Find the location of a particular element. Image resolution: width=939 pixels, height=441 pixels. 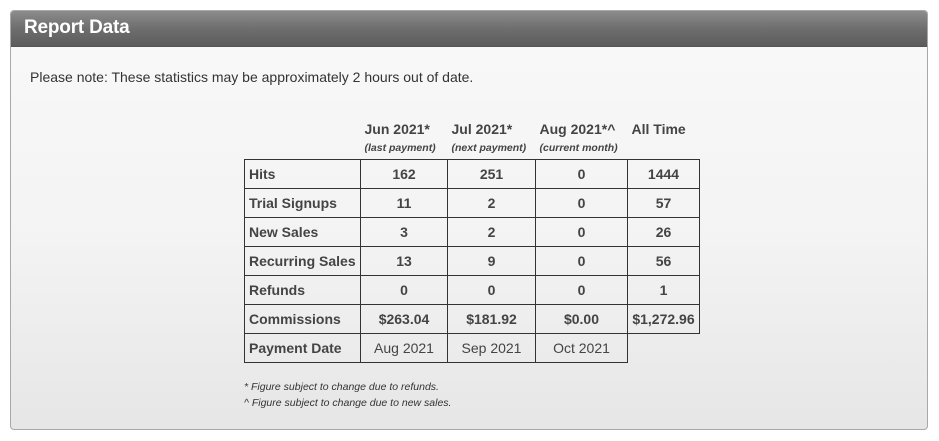

table-row-trial-signups: Trial Signups 11 2 0 57 is located at coordinates (472, 203).